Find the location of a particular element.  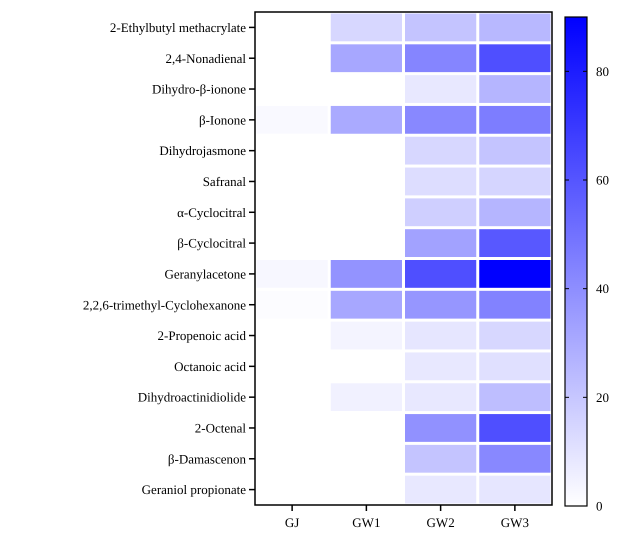

y-tick-label: β-Ionone is located at coordinates (222, 120).